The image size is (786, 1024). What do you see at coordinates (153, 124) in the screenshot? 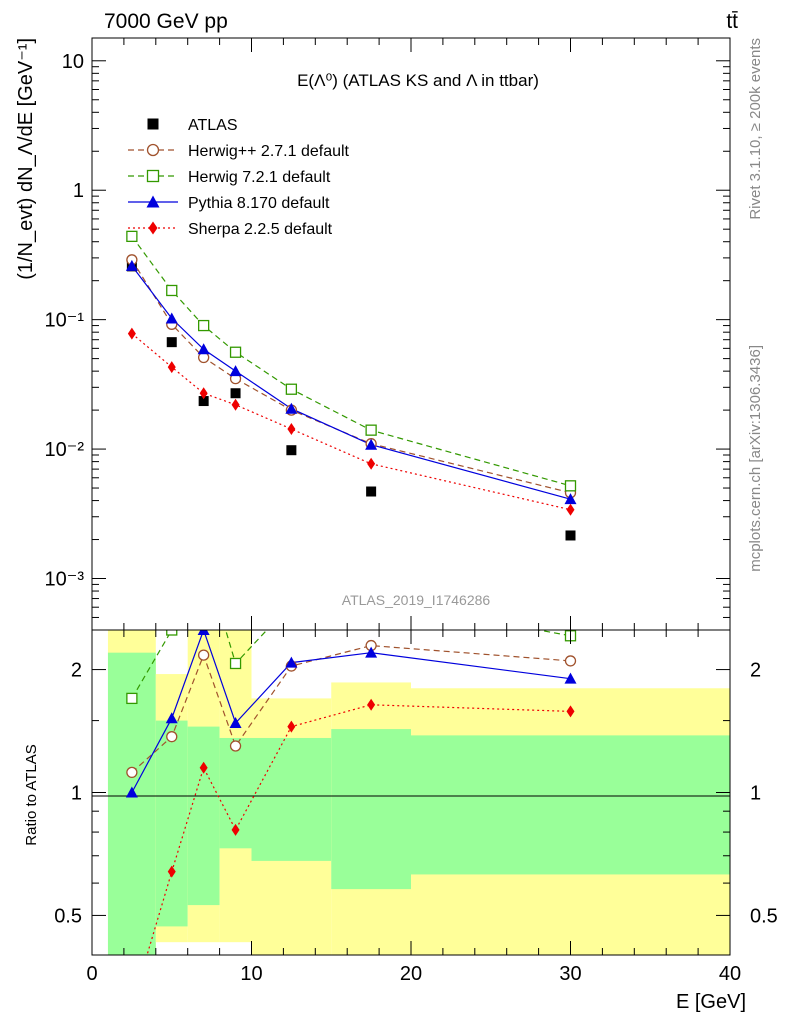
I see `legend-marker-atlas` at bounding box center [153, 124].